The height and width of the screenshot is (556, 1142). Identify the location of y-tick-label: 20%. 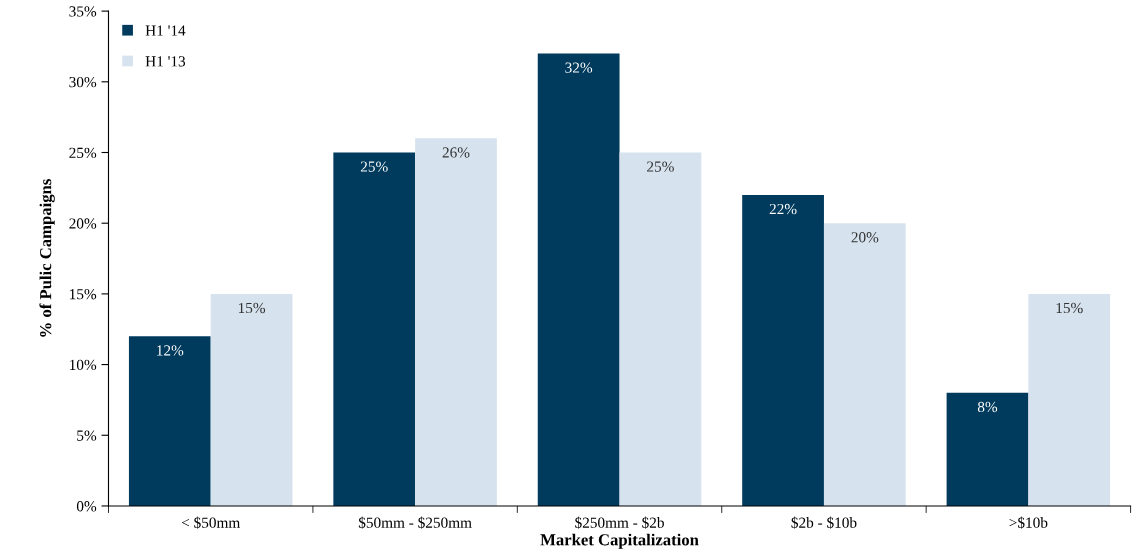
(83, 223).